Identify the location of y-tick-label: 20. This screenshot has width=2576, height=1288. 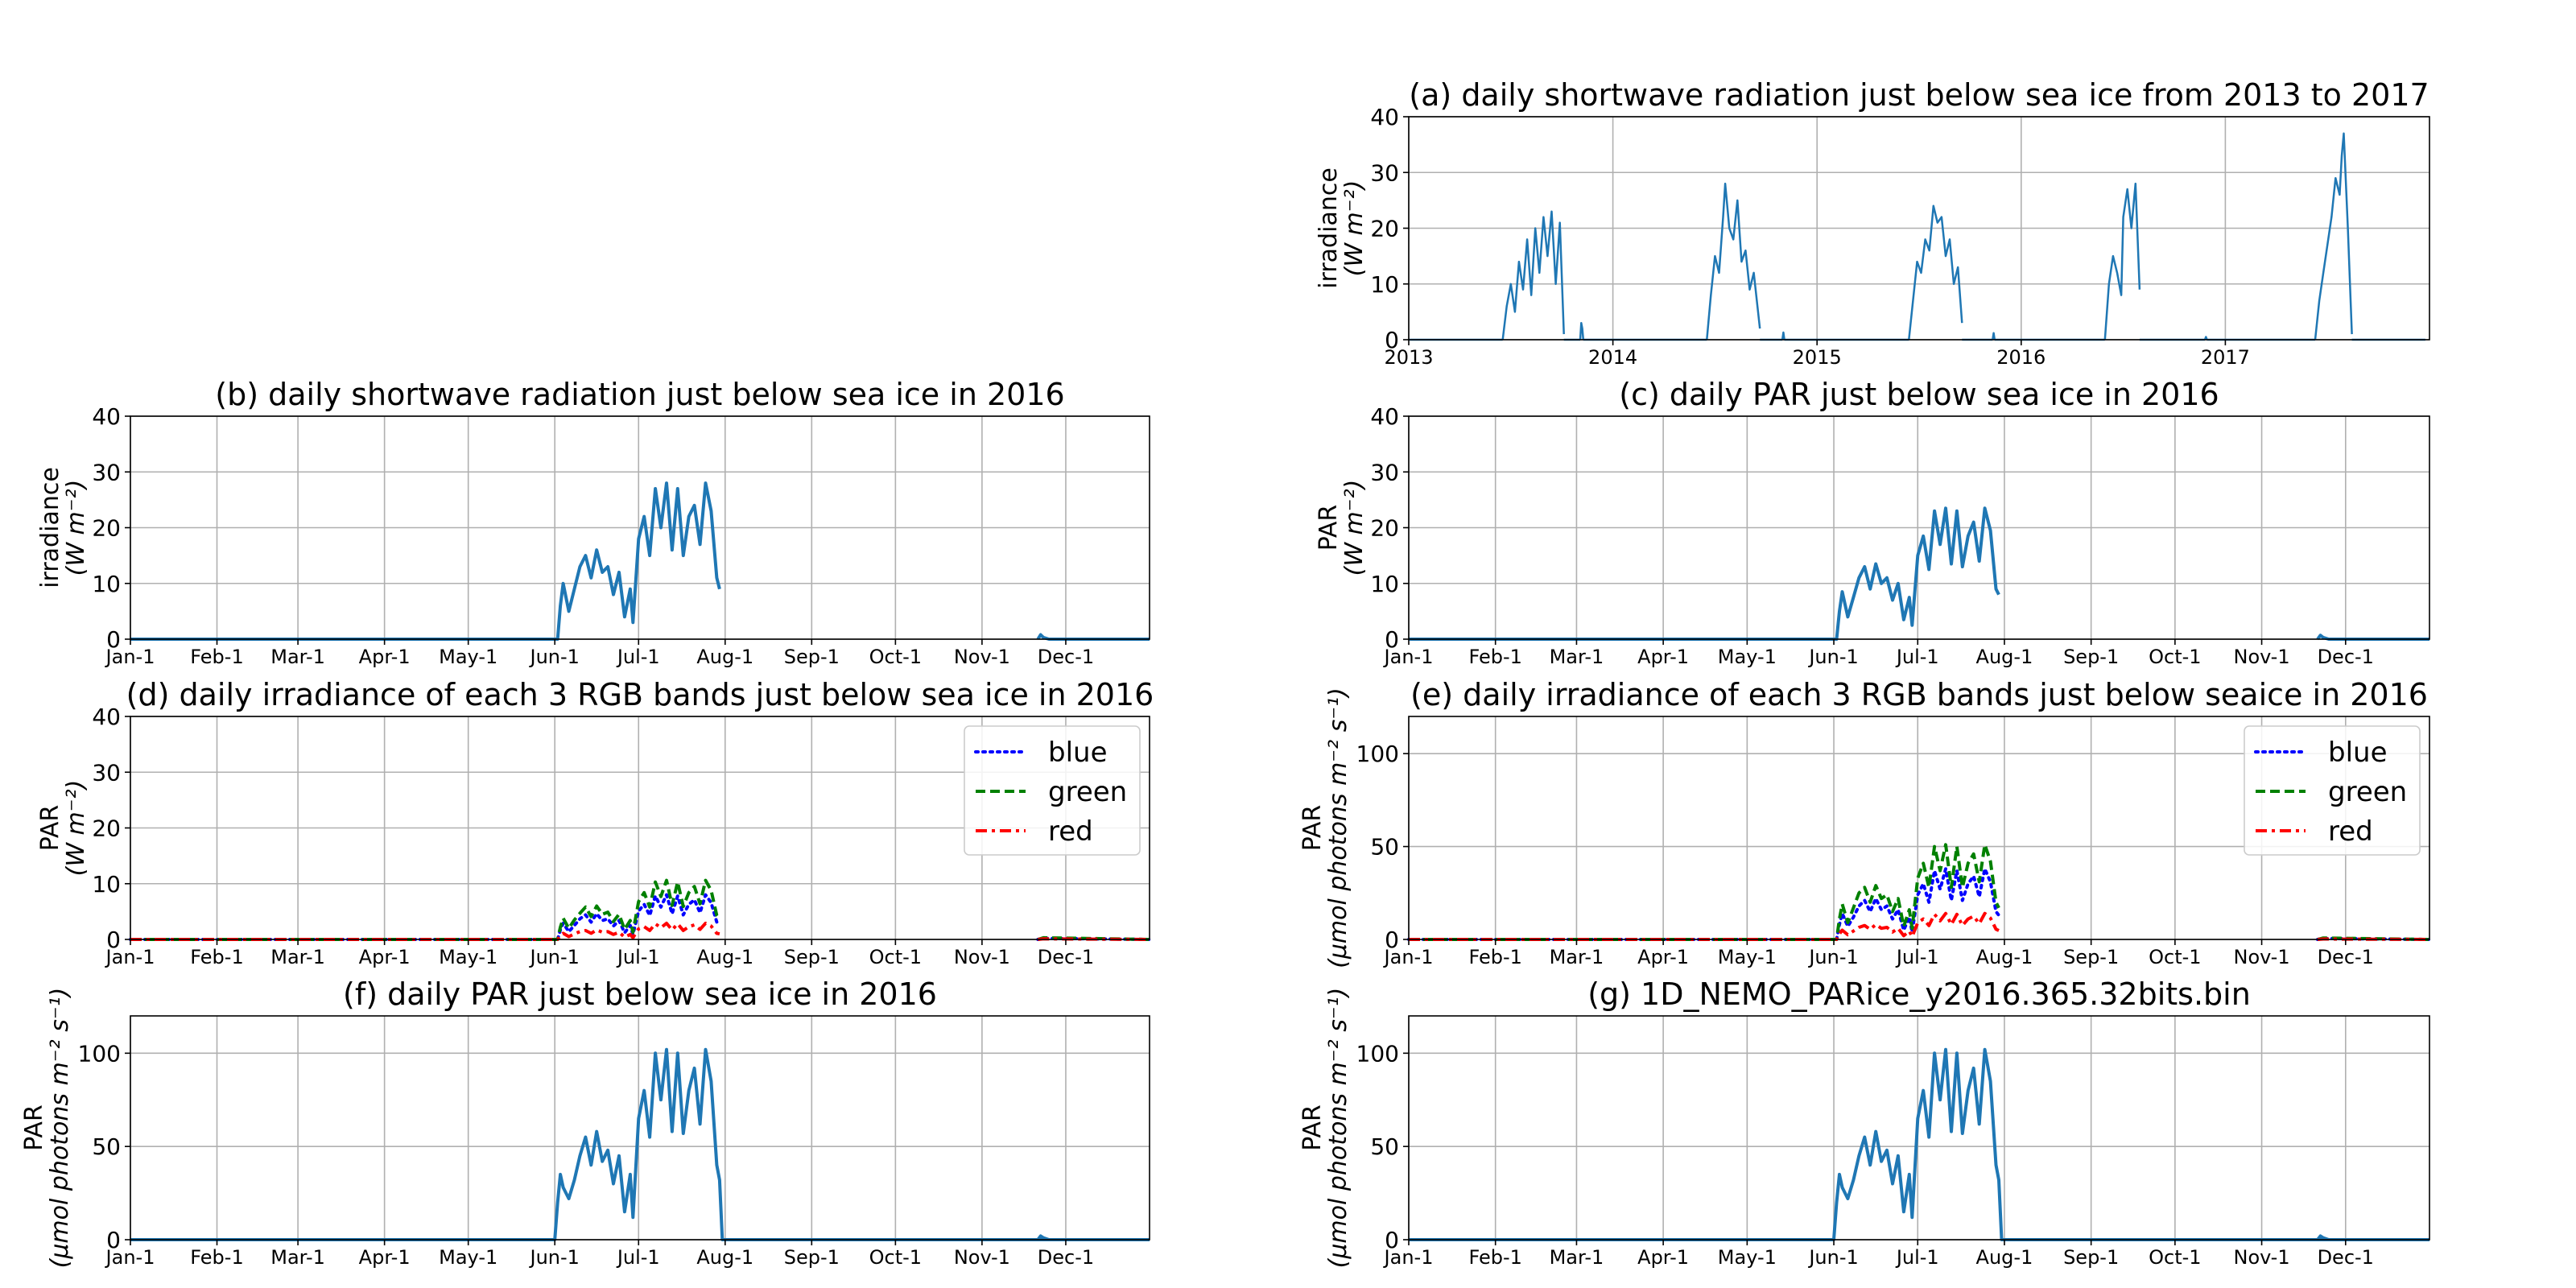
(1384, 528).